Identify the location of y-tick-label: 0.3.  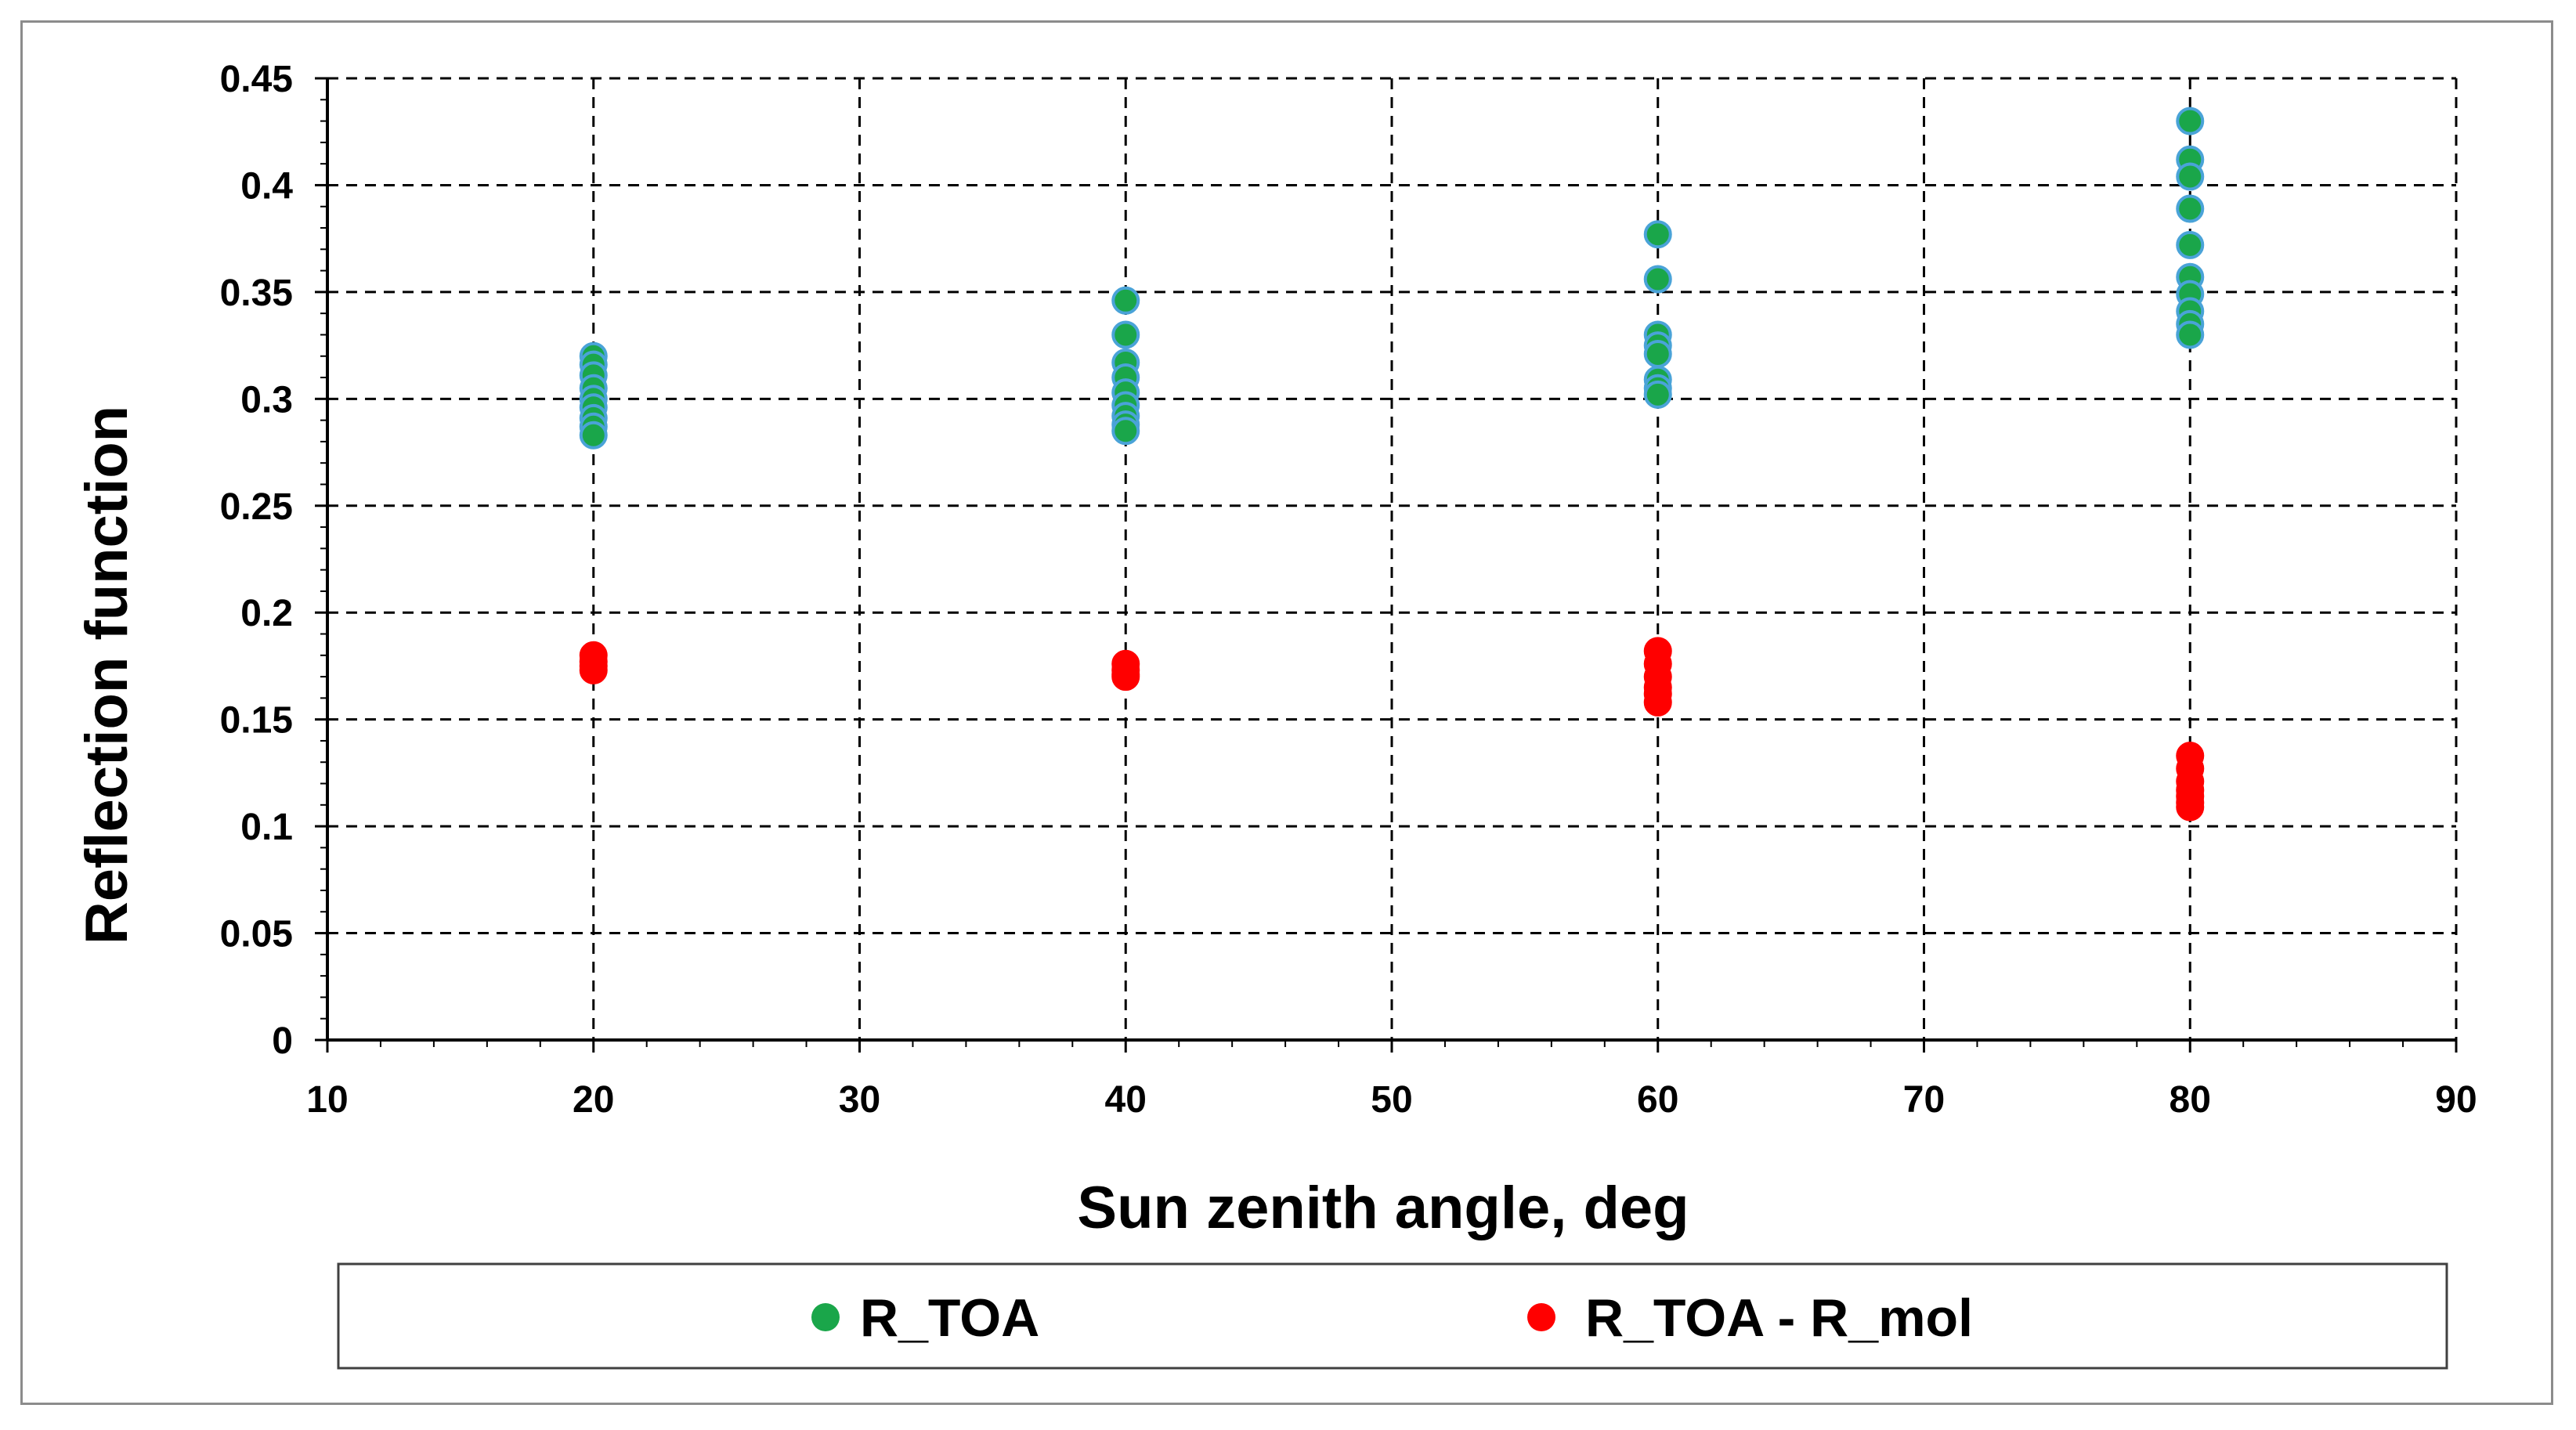
(266, 400).